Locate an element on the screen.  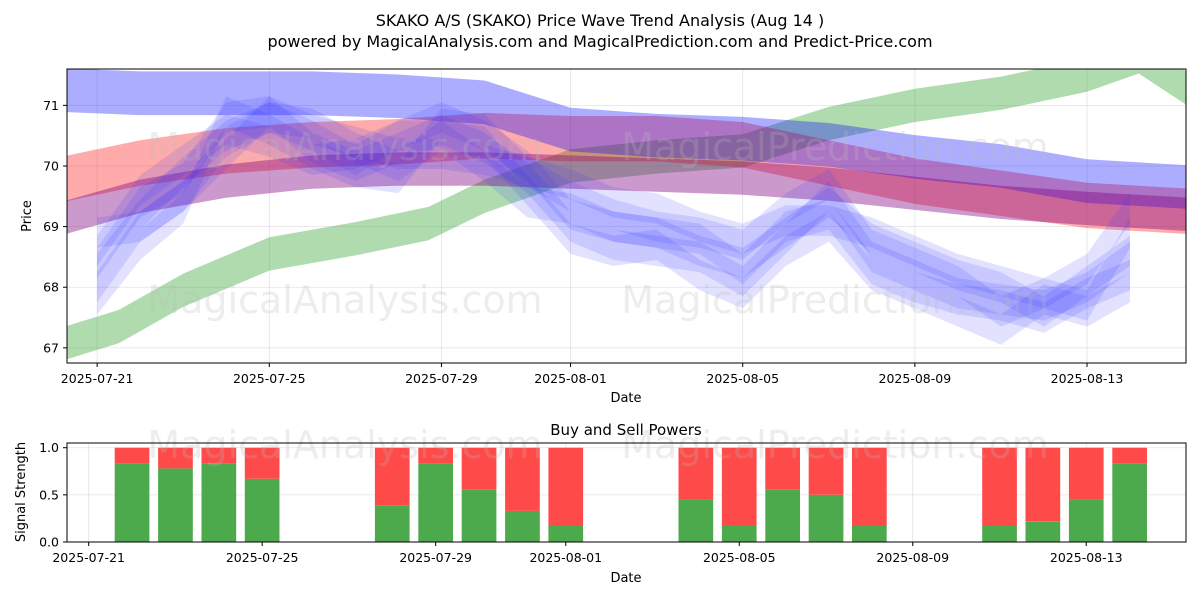
price-y-tick-label: 68 is located at coordinates (51, 287).